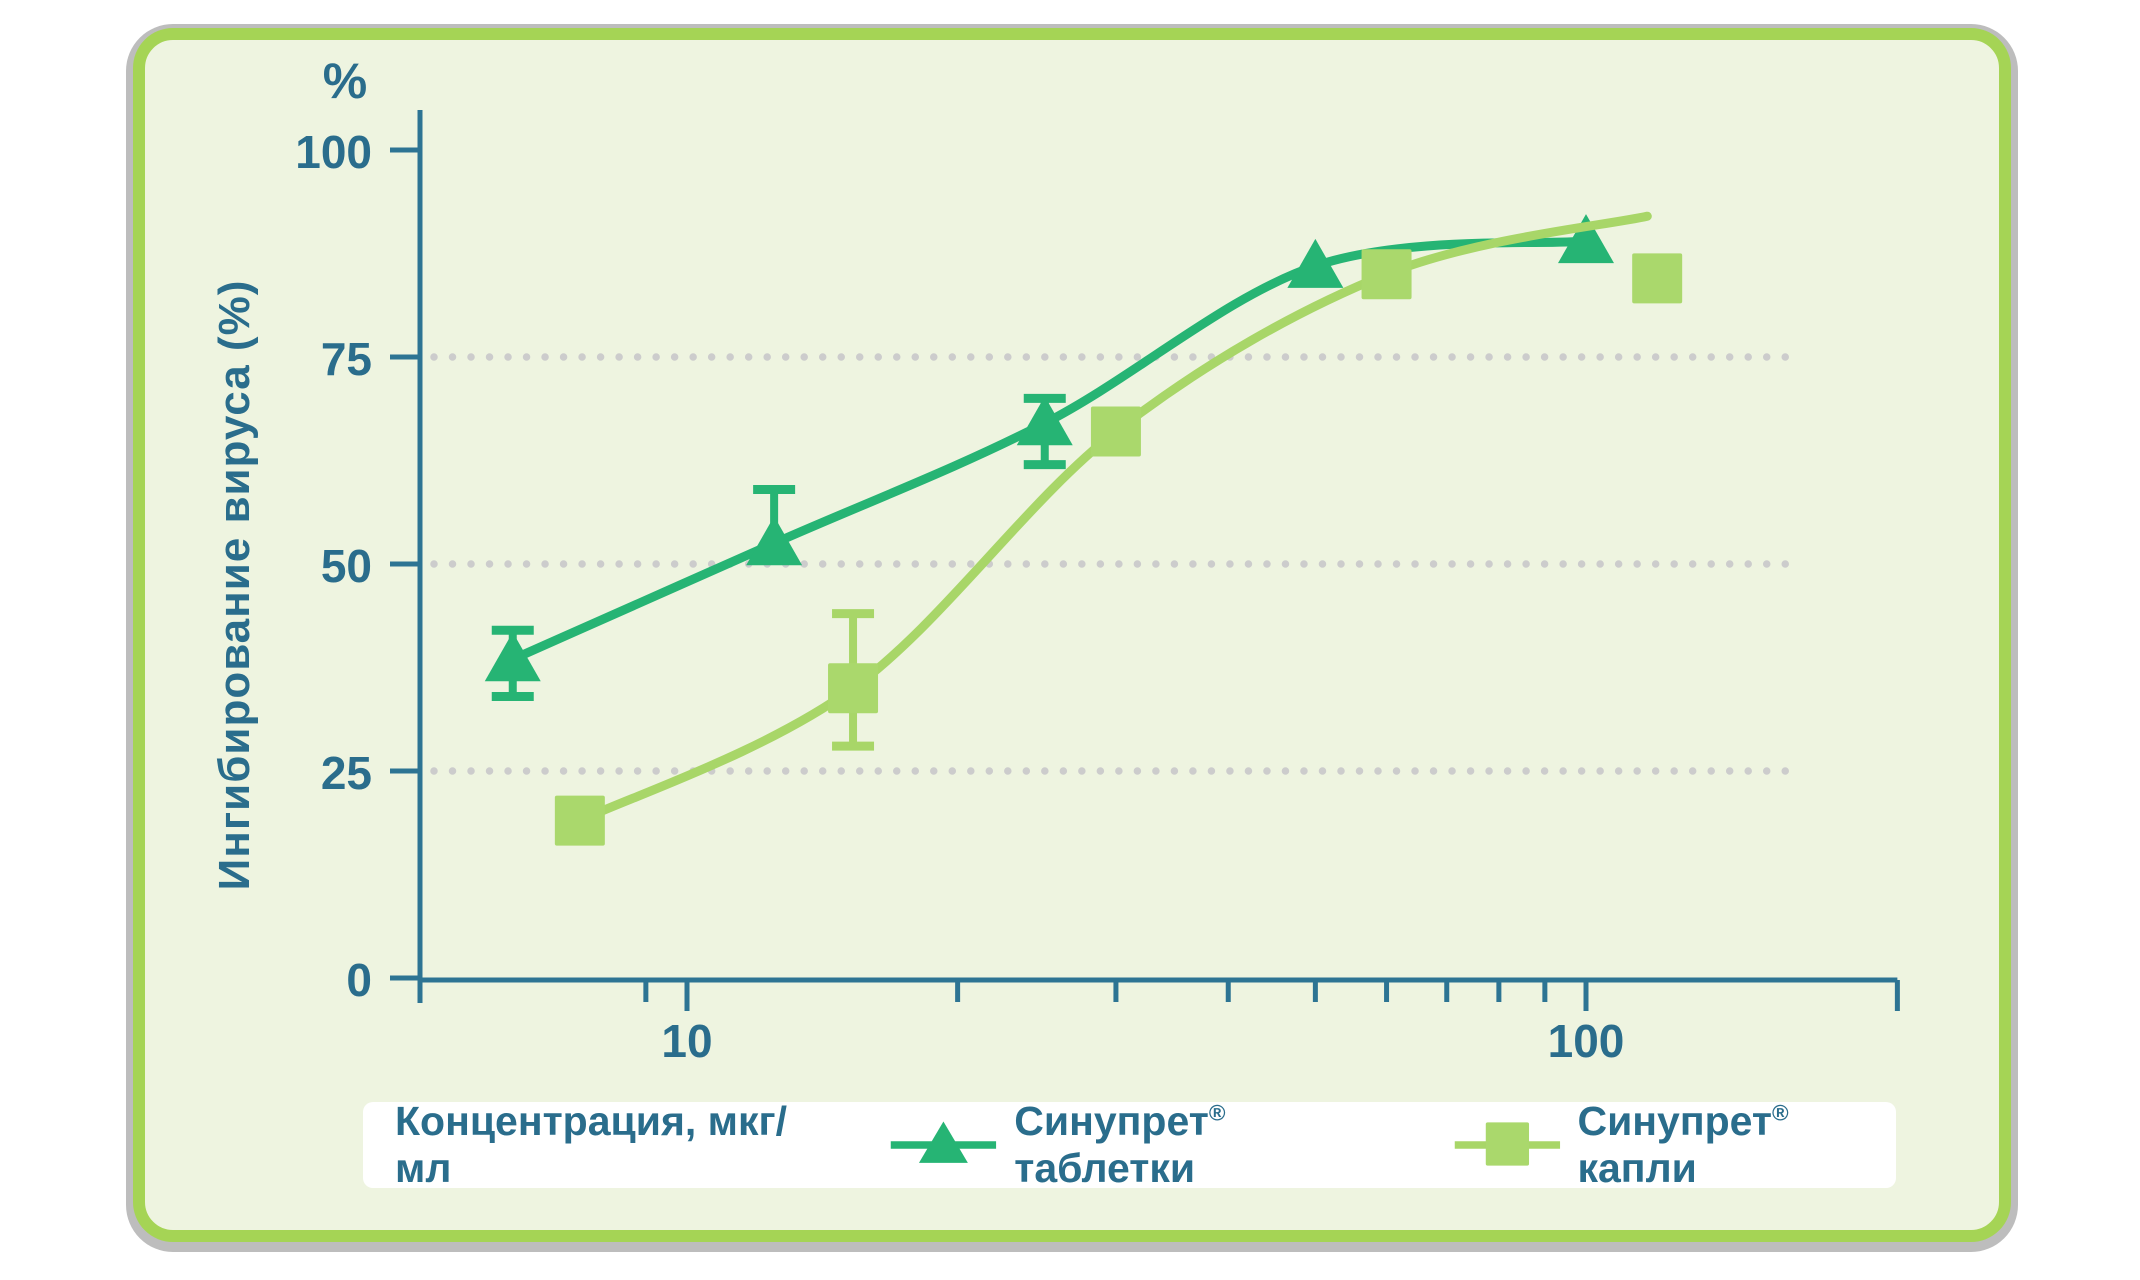 The height and width of the screenshot is (1280, 2140). Describe the element at coordinates (1507, 1145) in the screenshot. I see `legend-marker-square-icon` at that location.